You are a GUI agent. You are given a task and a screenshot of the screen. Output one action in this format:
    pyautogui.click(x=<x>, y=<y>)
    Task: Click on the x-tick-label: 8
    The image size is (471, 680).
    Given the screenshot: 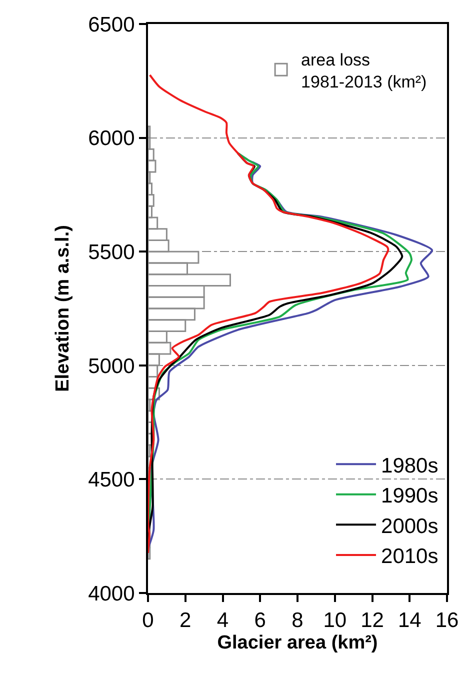 What is the action you would take?
    pyautogui.click(x=298, y=620)
    